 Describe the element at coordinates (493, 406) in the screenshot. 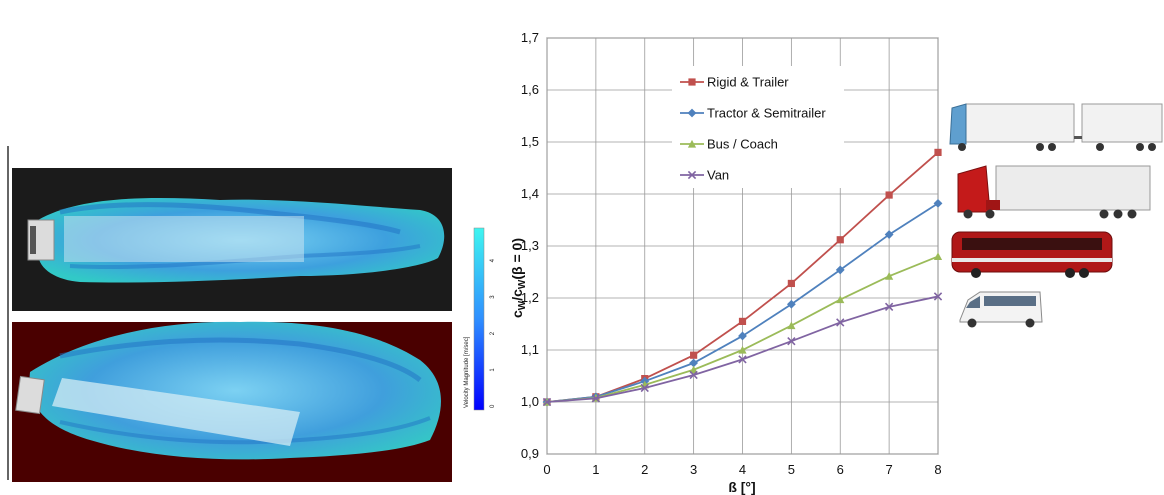

I see `colorbar-tick-label: 0` at that location.